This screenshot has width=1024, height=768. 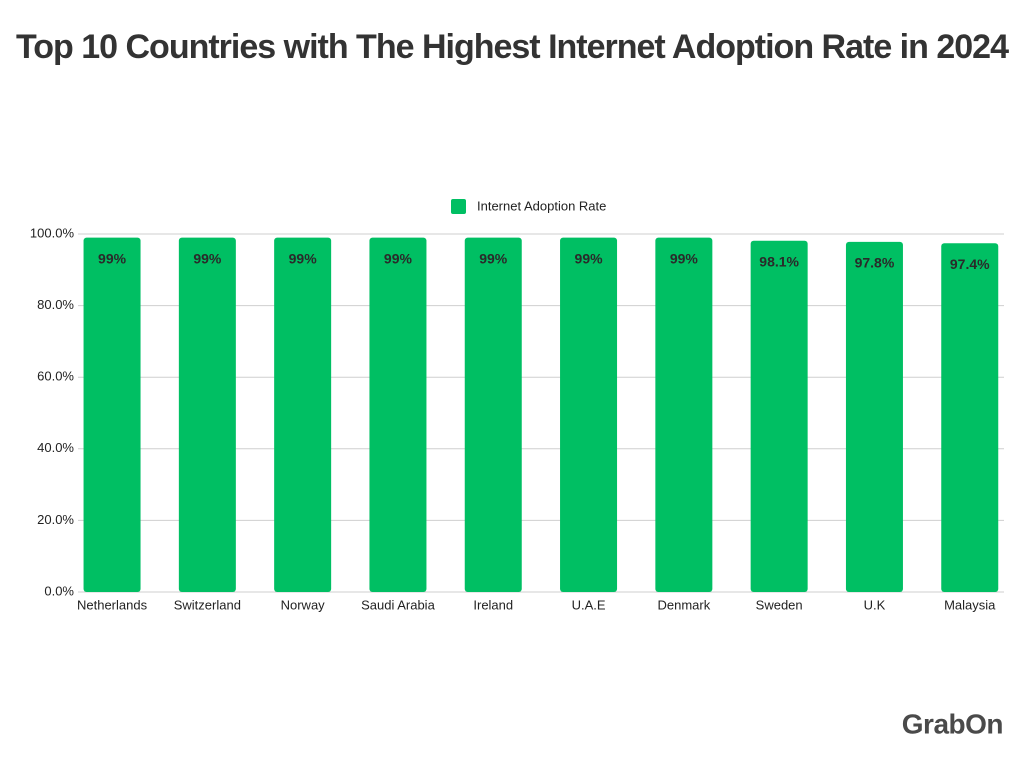 What do you see at coordinates (779, 604) in the screenshot?
I see `x-tick-label: Sweden` at bounding box center [779, 604].